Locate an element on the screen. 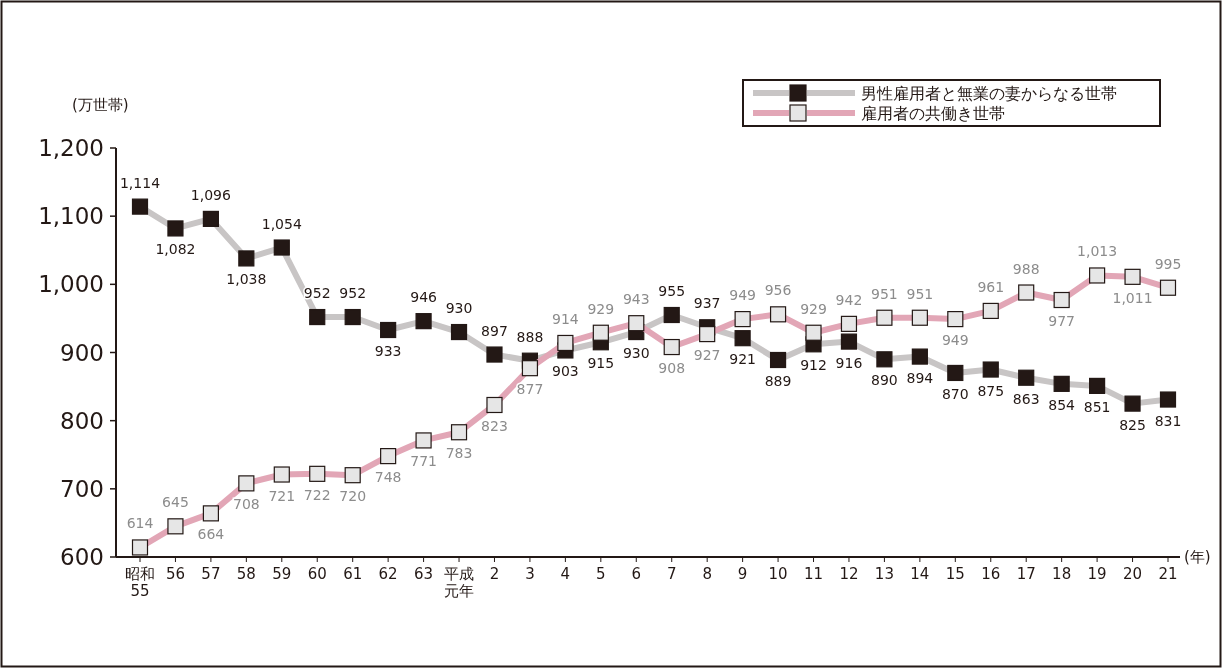 The image size is (1222, 668). x-tick-label: 62 is located at coordinates (388, 574).